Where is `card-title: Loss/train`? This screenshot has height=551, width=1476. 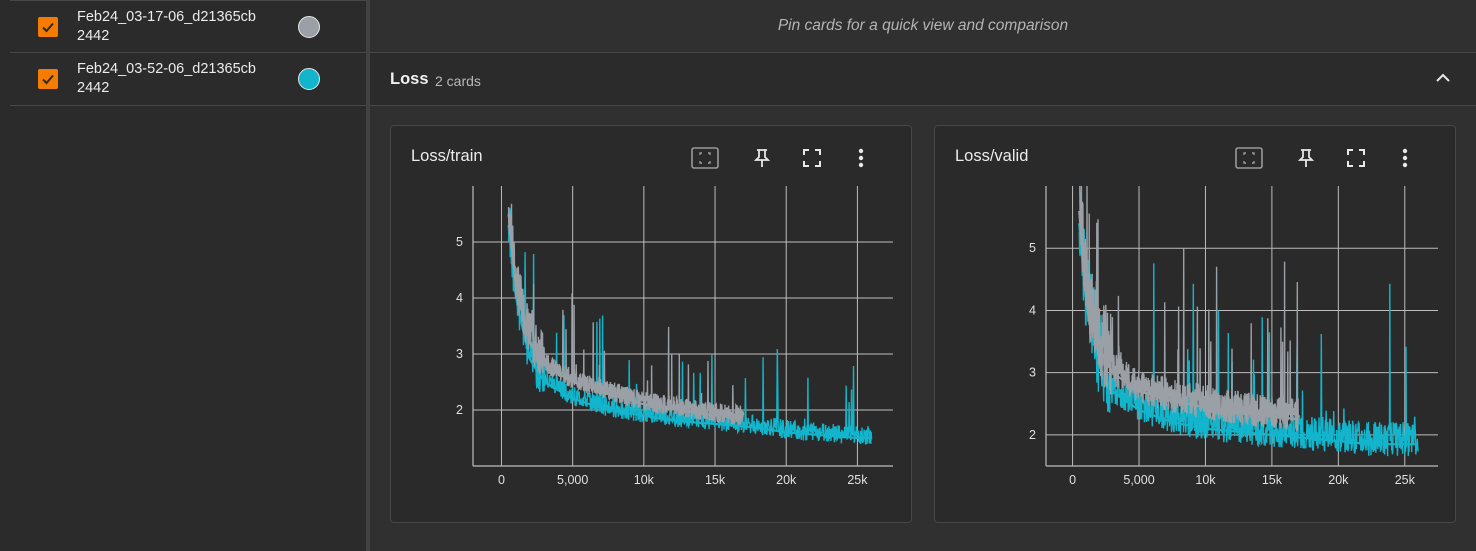
card-title: Loss/train is located at coordinates (447, 156).